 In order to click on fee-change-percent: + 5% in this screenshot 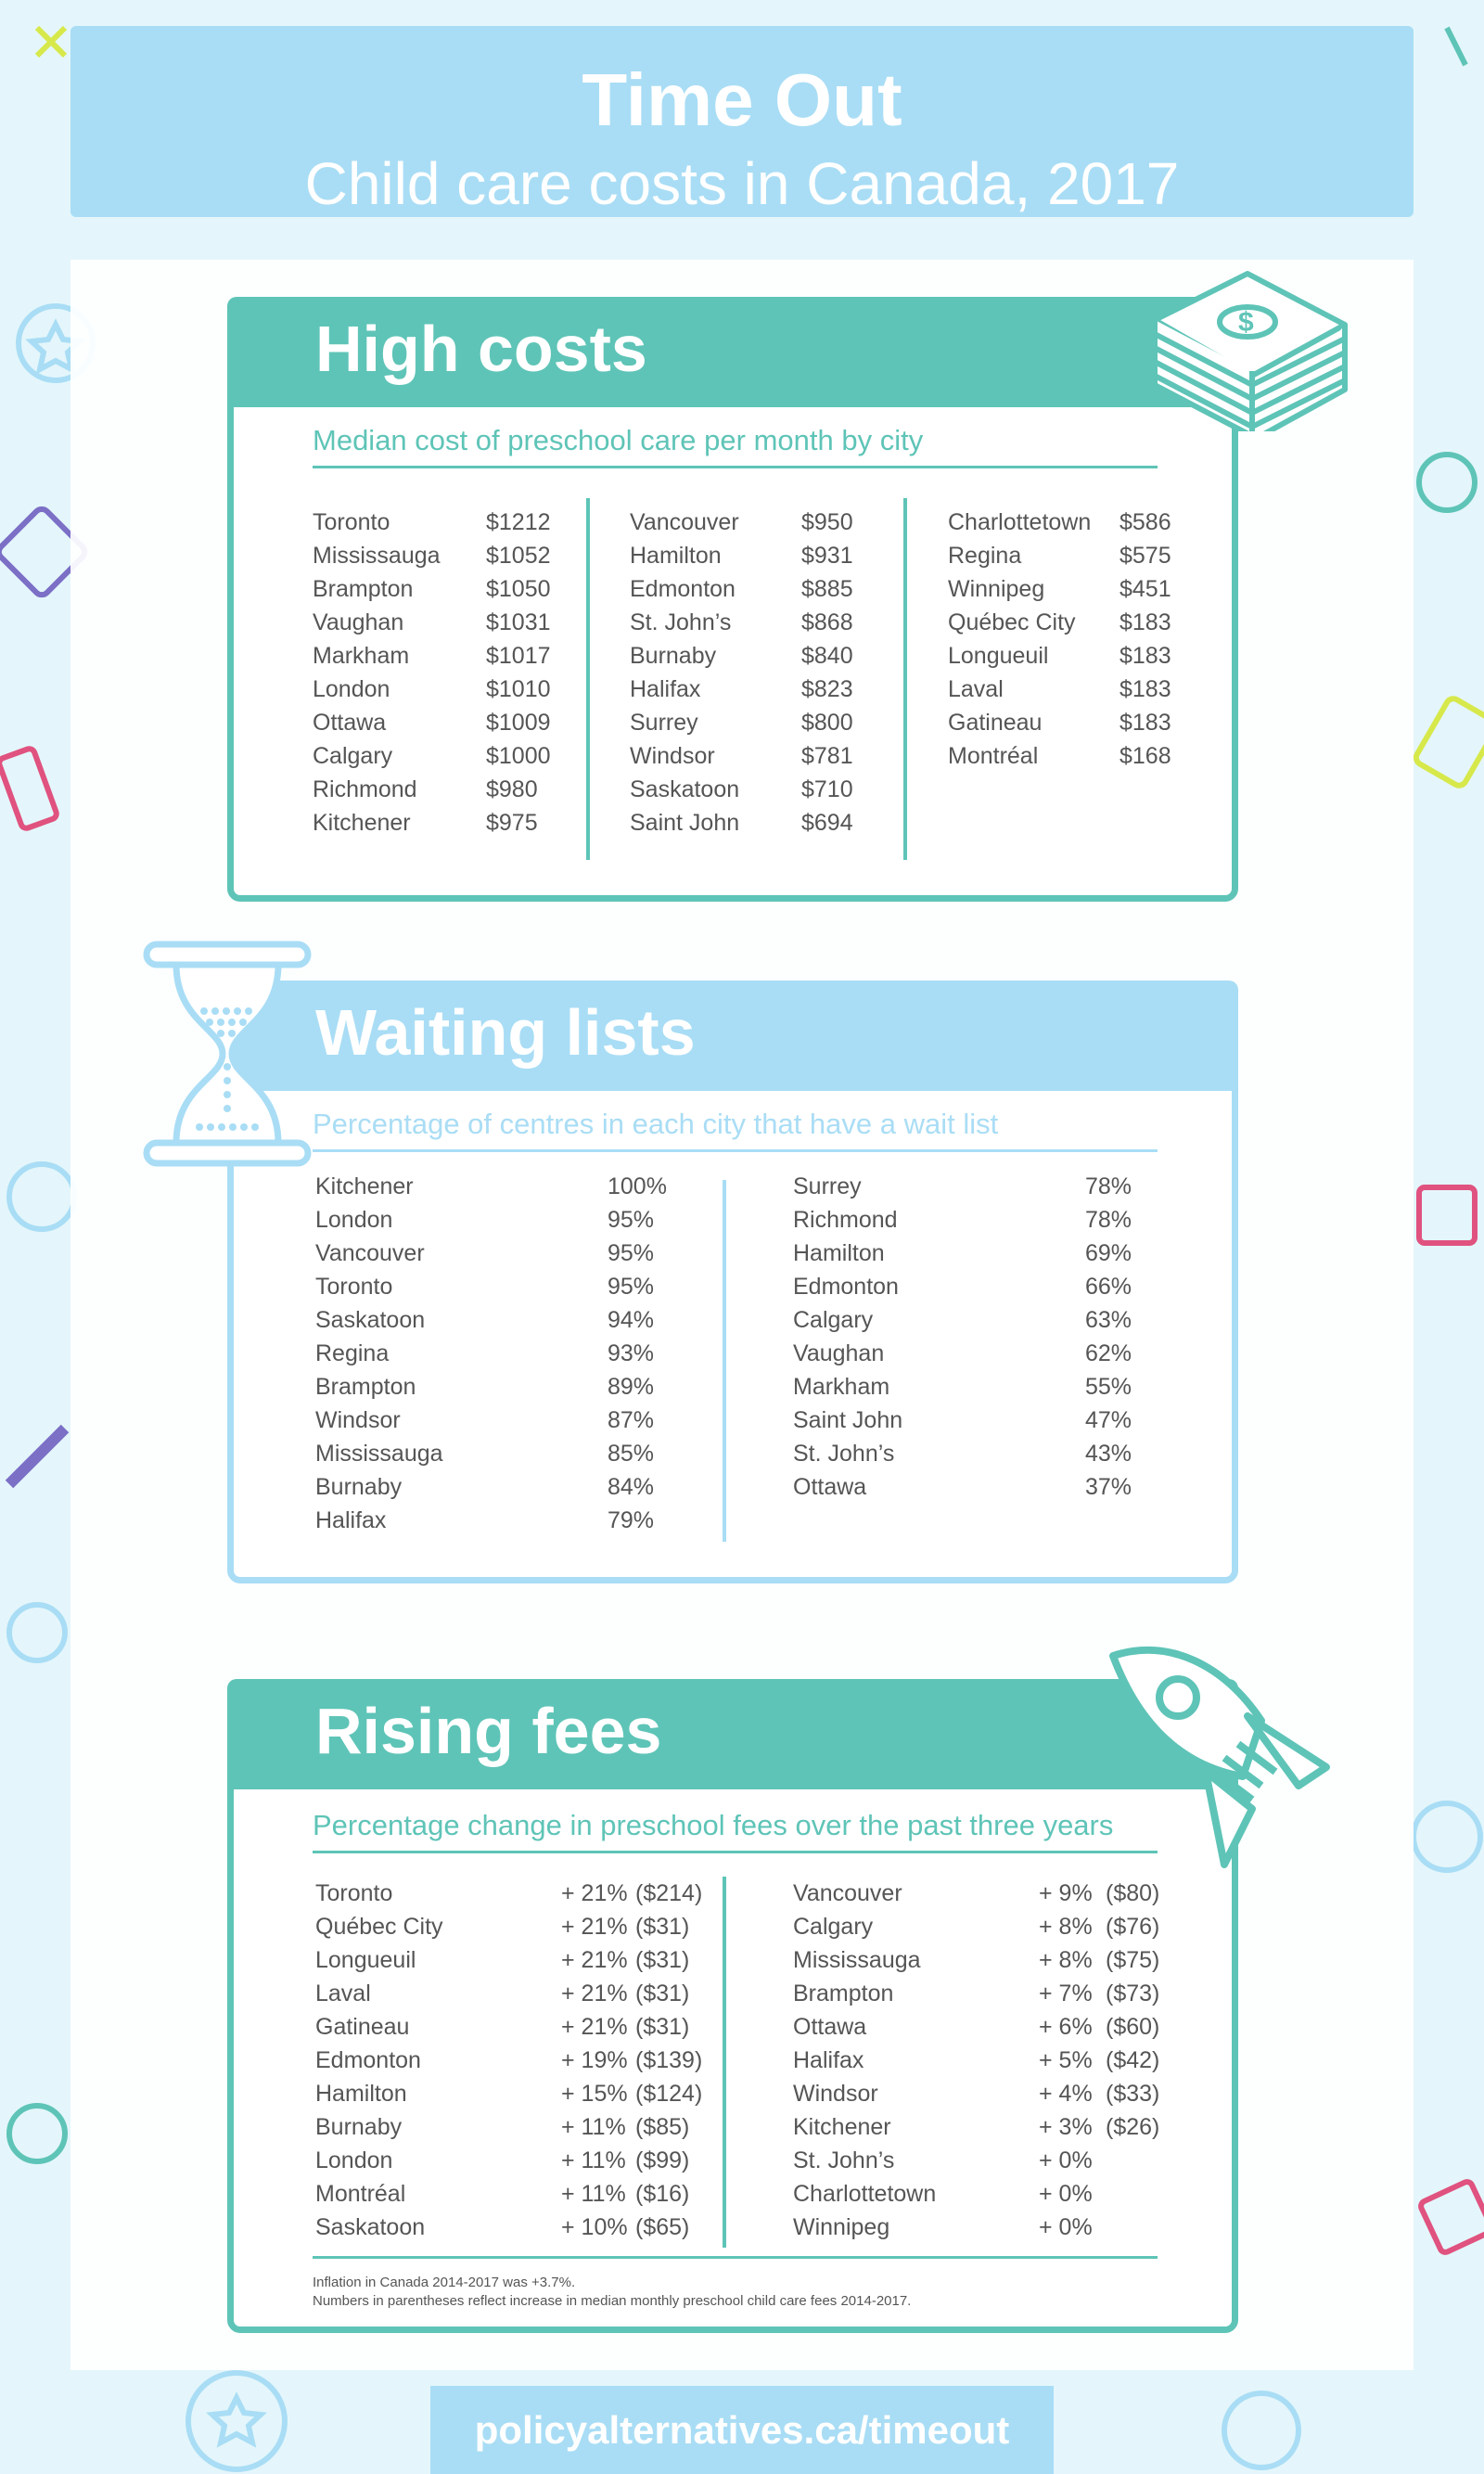, I will do `click(1066, 2060)`.